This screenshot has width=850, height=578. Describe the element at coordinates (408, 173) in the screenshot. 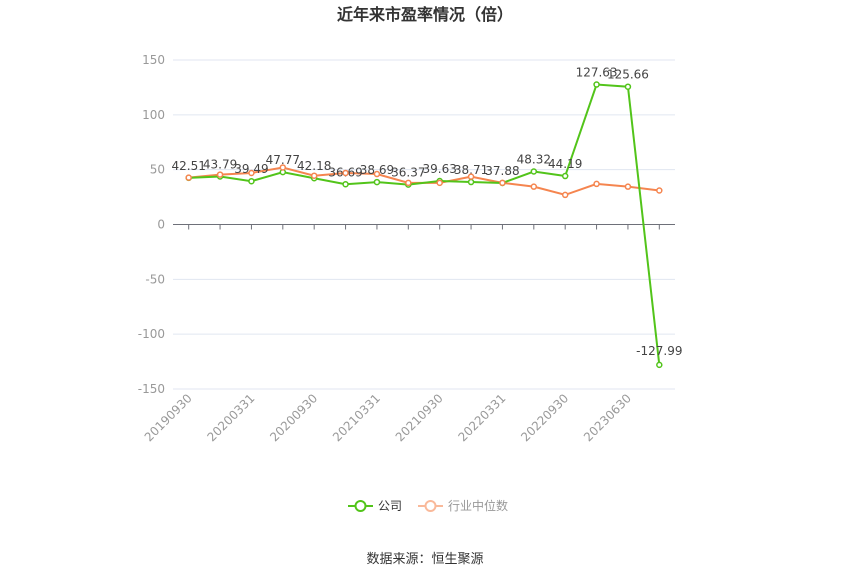

I see `data-label: 36.37` at that location.